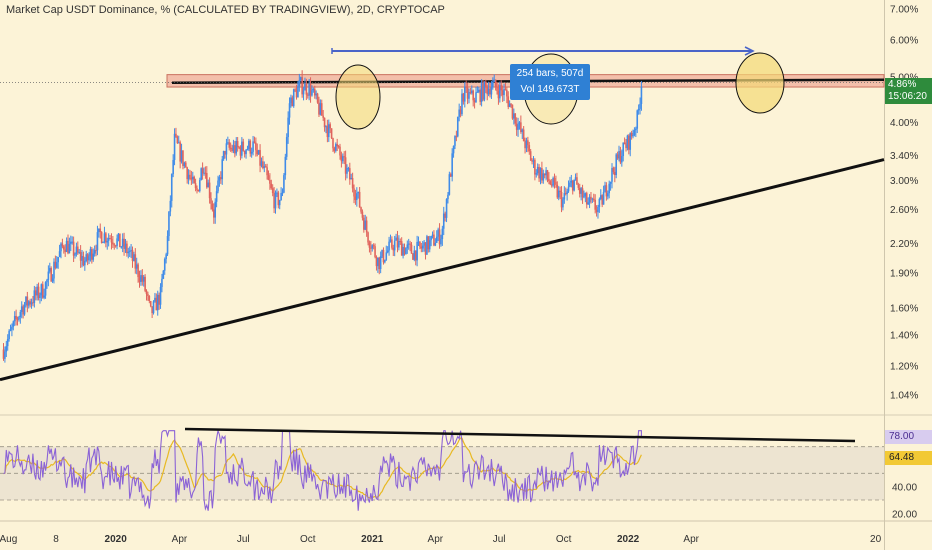 The image size is (932, 550). What do you see at coordinates (908, 91) in the screenshot?
I see `last-price-badge: 4.86% 15:06:20` at bounding box center [908, 91].